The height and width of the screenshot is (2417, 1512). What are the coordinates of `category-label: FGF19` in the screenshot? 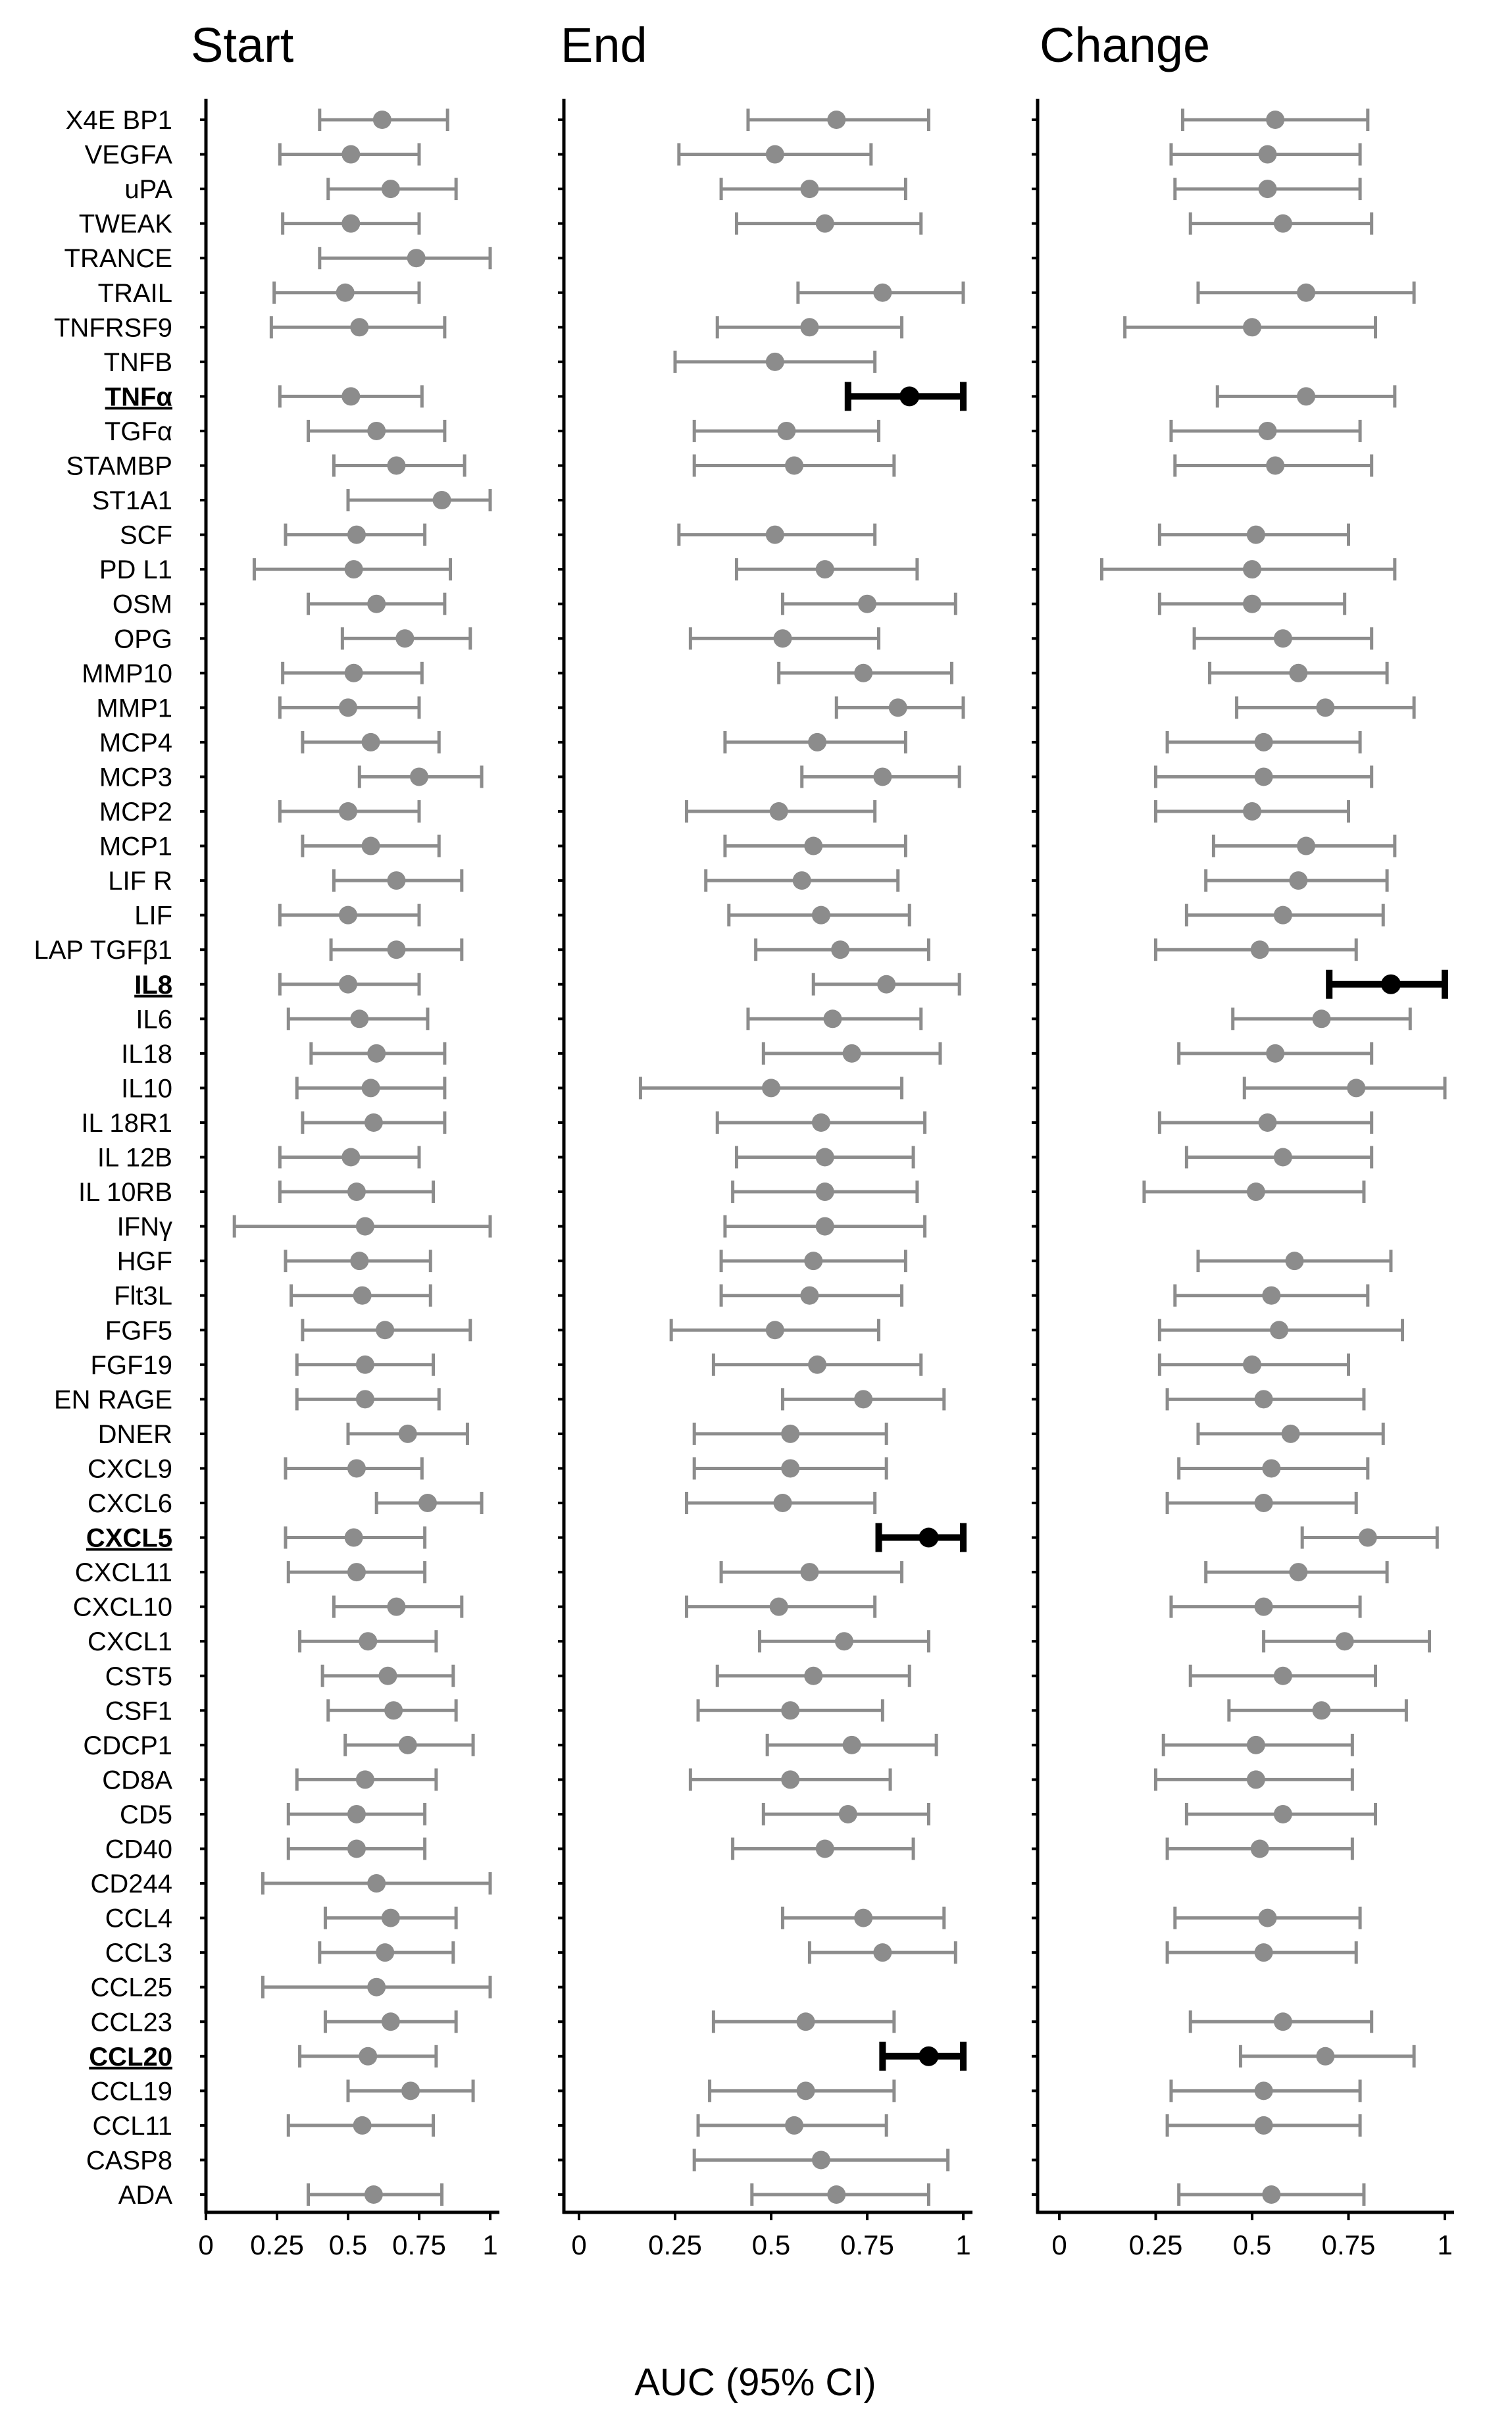 It's located at (131, 1365).